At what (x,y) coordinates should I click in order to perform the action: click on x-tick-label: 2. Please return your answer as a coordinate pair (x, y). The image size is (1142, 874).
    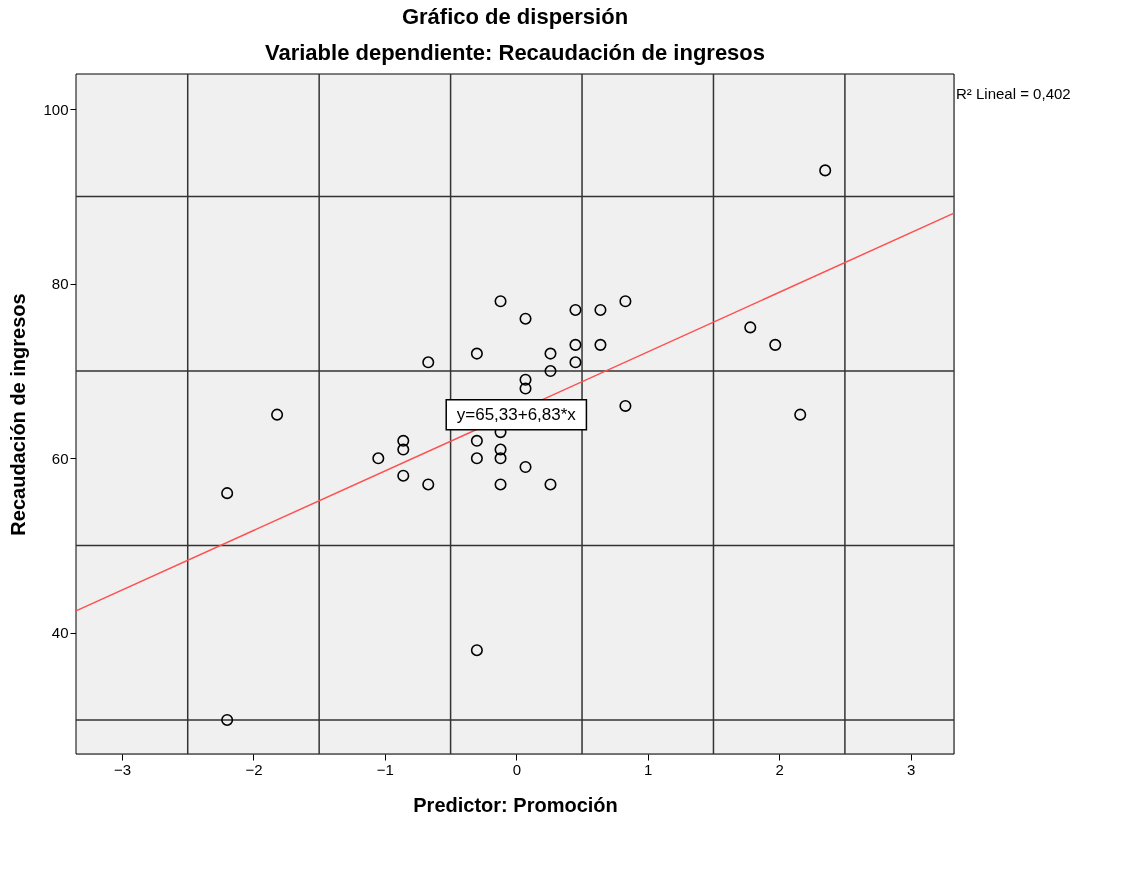
    Looking at the image, I should click on (779, 769).